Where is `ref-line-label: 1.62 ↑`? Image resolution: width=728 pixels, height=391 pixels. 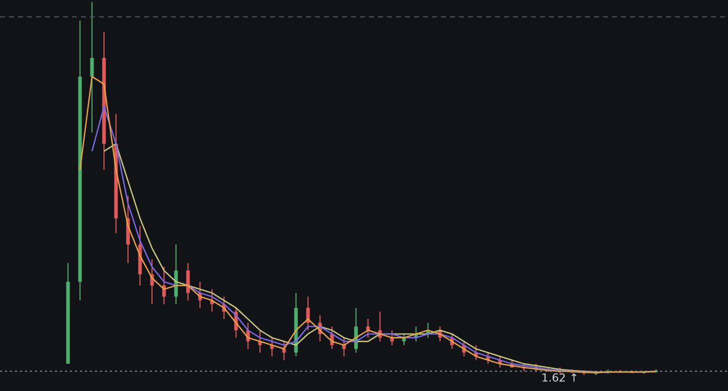
ref-line-label: 1.62 ↑ is located at coordinates (560, 378).